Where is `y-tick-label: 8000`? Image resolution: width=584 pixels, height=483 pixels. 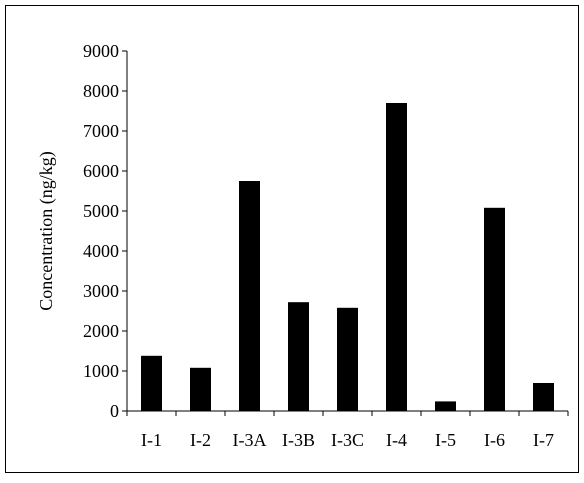
y-tick-label: 8000 is located at coordinates (101, 91).